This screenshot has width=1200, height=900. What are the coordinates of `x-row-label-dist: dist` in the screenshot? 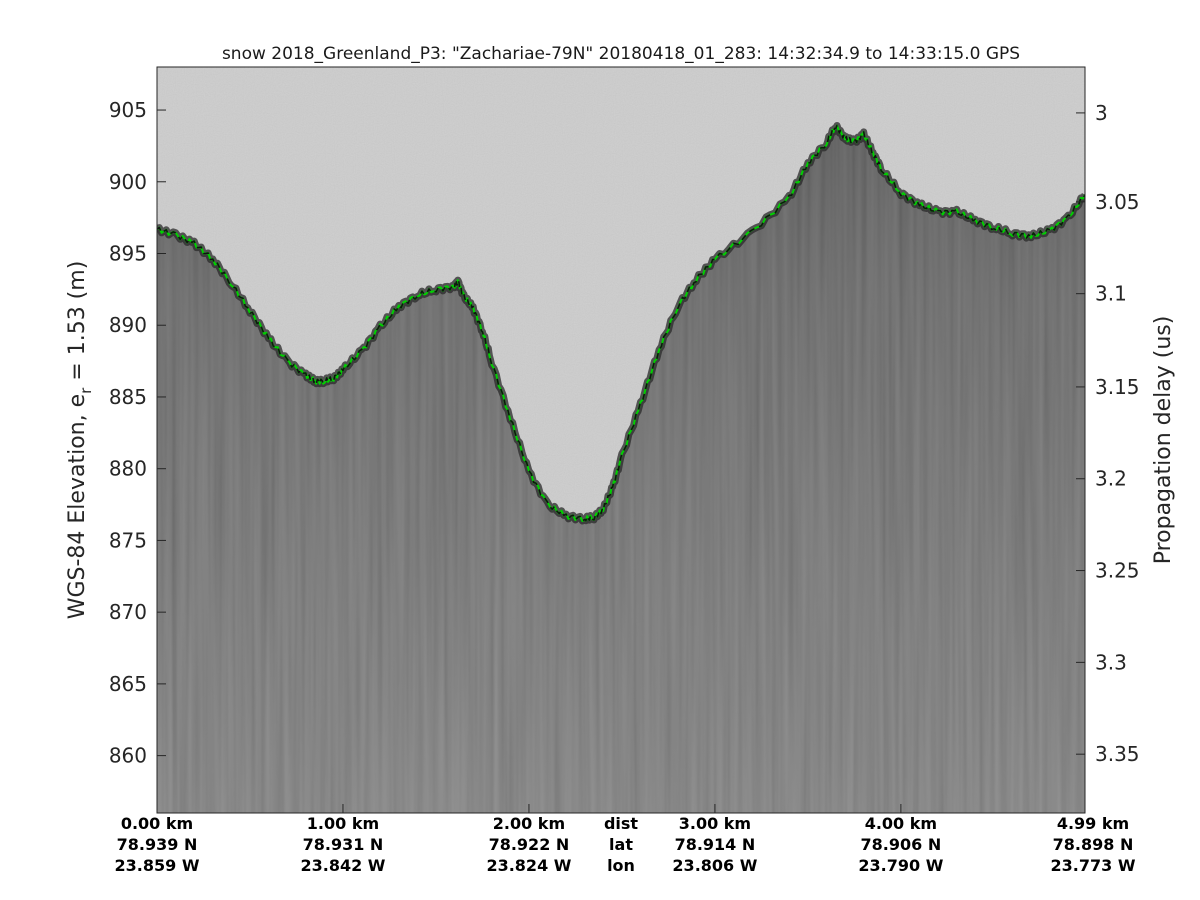 It's located at (621, 823).